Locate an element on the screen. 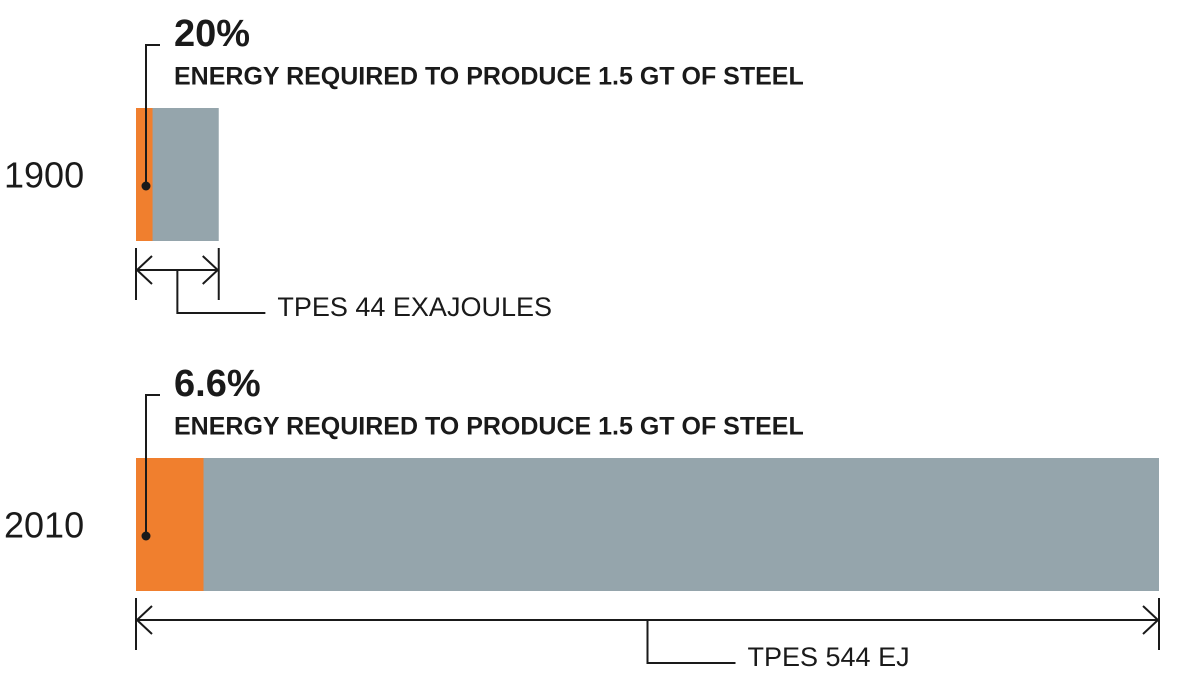 This screenshot has width=1200, height=694. share-label: 20% is located at coordinates (212, 34).